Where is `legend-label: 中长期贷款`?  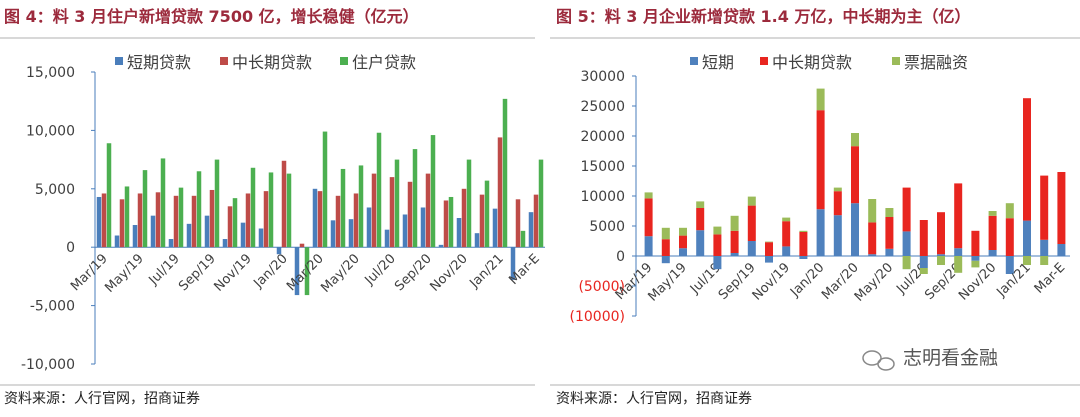
legend-label: 中长期贷款 is located at coordinates (812, 62).